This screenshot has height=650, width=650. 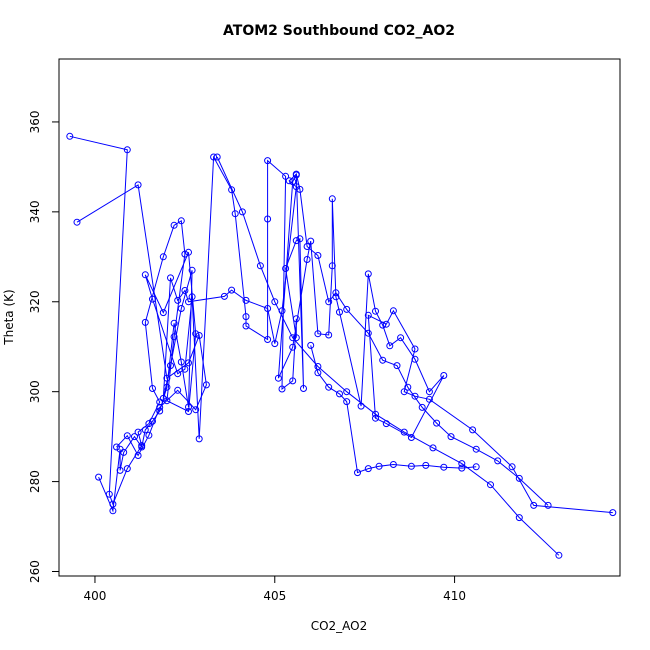 I want to click on chart-title: ATOM2 Southbound CO2_AO2, so click(x=339, y=31).